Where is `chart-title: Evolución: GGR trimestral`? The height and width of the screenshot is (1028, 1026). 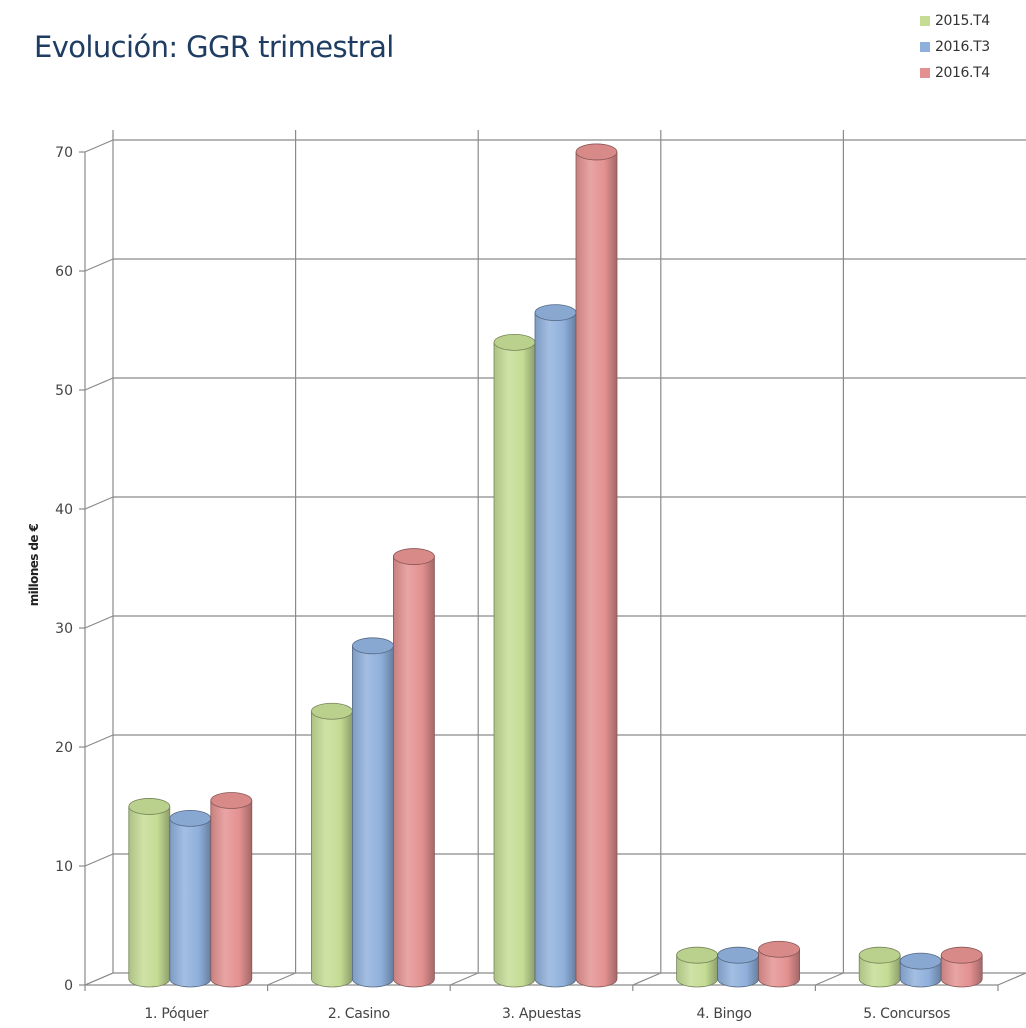 chart-title: Evolución: GGR trimestral is located at coordinates (214, 47).